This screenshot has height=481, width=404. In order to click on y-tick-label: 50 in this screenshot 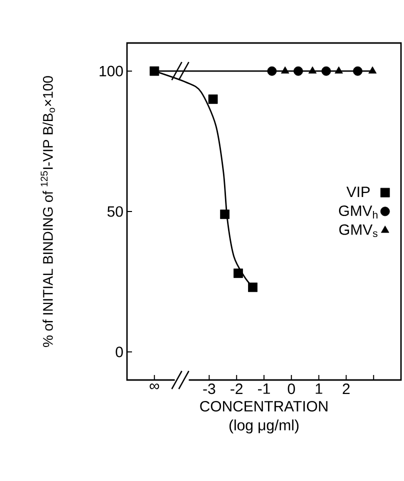, I will do `click(115, 211)`.